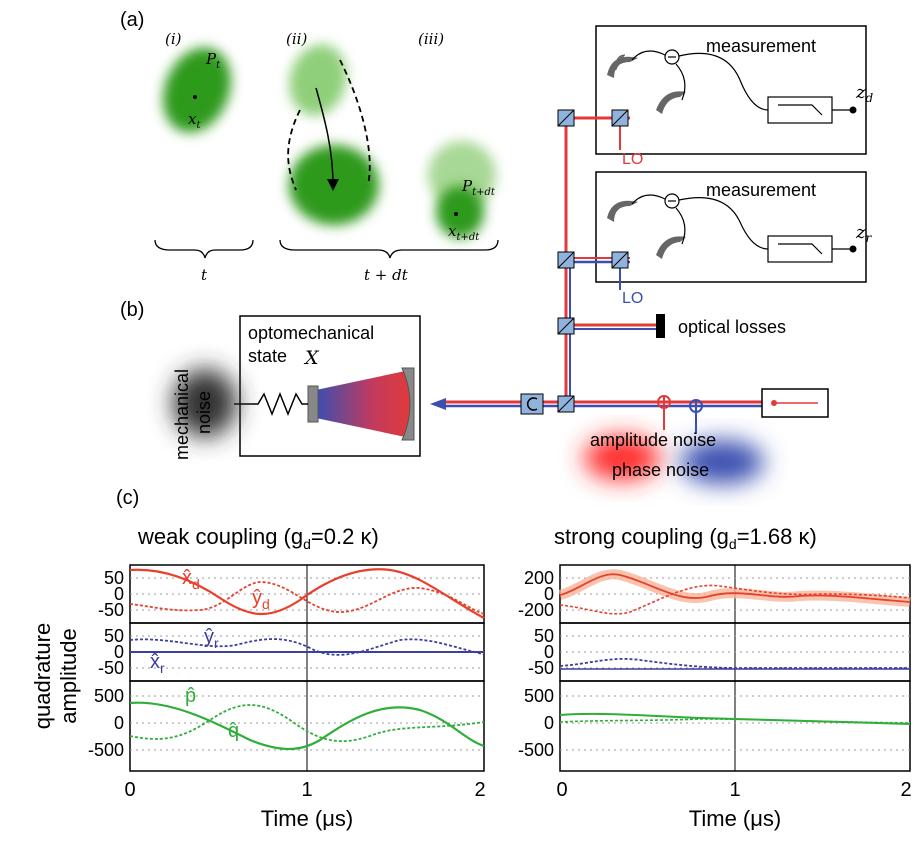  I want to click on brace-tdt, so click(389, 249).